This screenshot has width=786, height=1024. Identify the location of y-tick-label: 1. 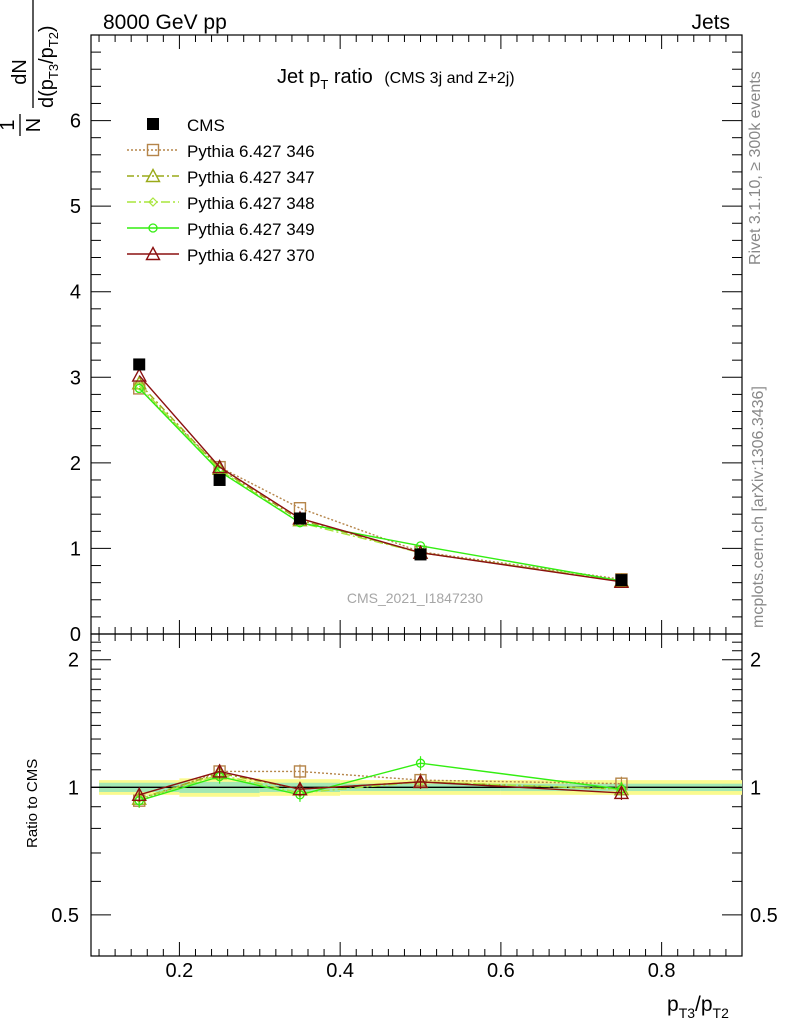
(75, 549).